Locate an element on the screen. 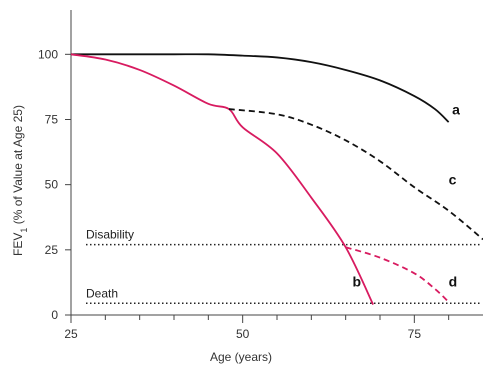 This screenshot has width=483, height=372. x-tick-label: 75 is located at coordinates (415, 334).